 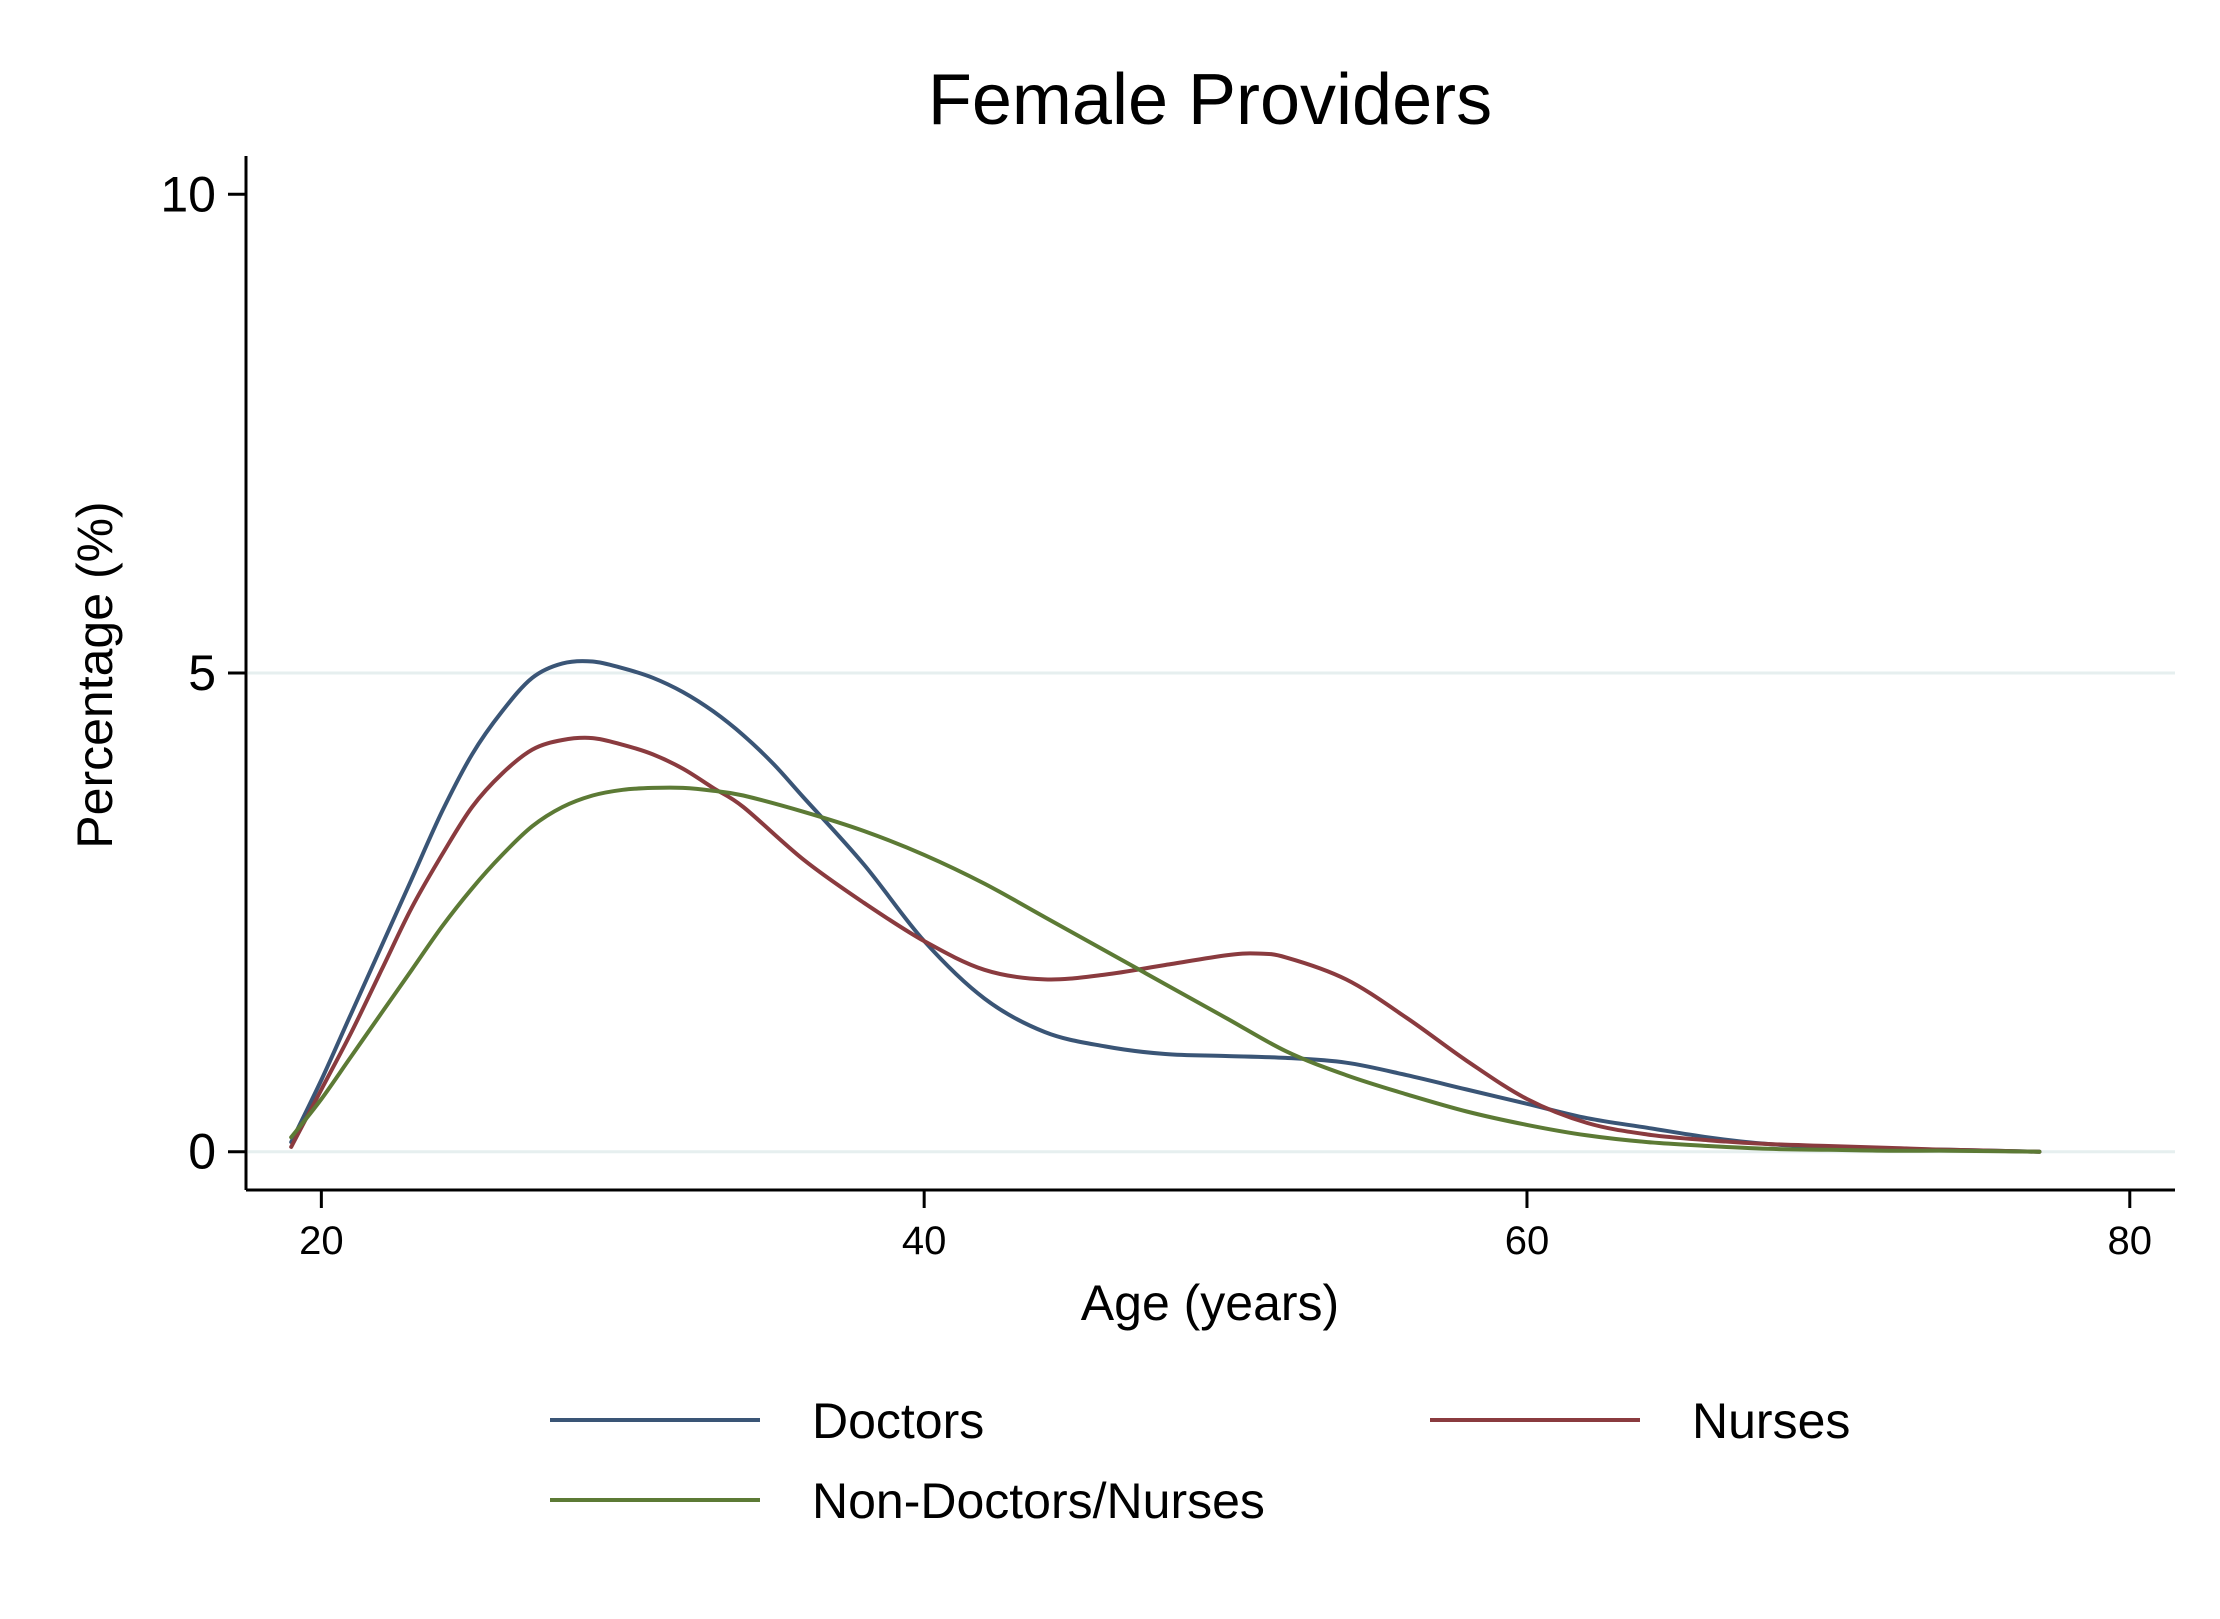 I want to click on legend-label: Nurses, so click(x=1771, y=1421).